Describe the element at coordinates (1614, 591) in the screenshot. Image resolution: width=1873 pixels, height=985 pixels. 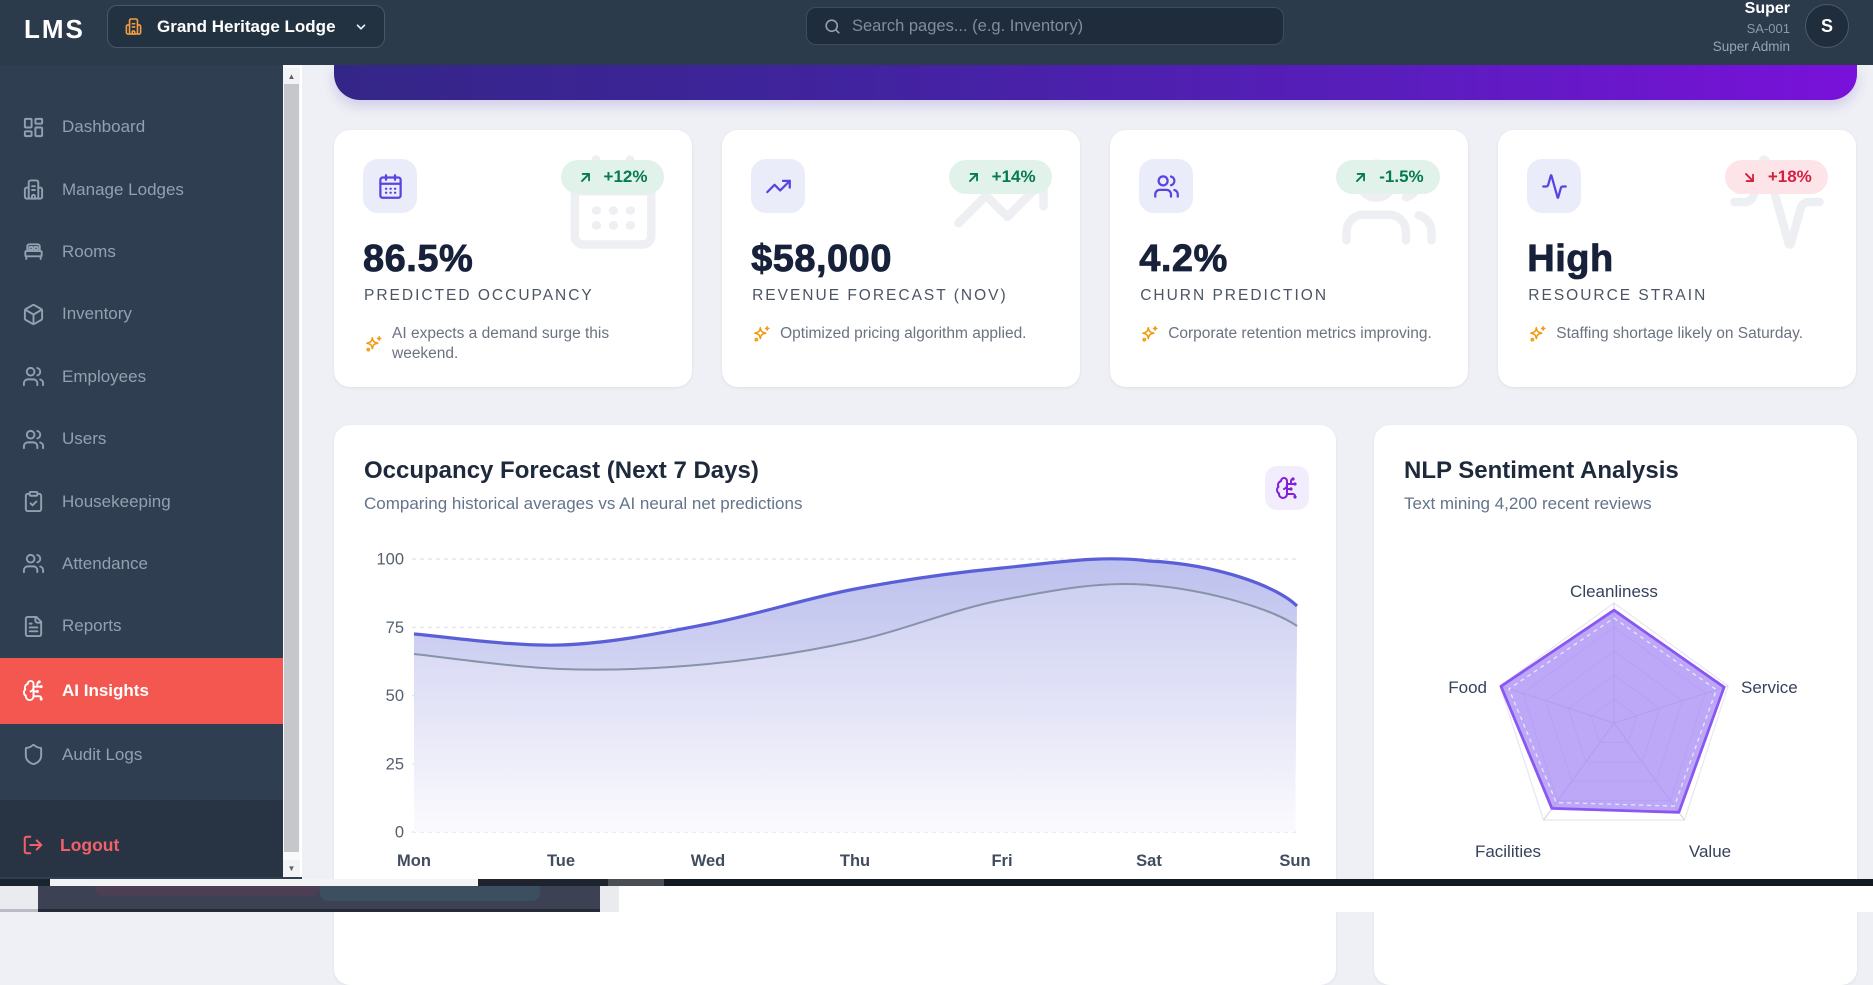
I see `svg-text: Cleanliness` at that location.